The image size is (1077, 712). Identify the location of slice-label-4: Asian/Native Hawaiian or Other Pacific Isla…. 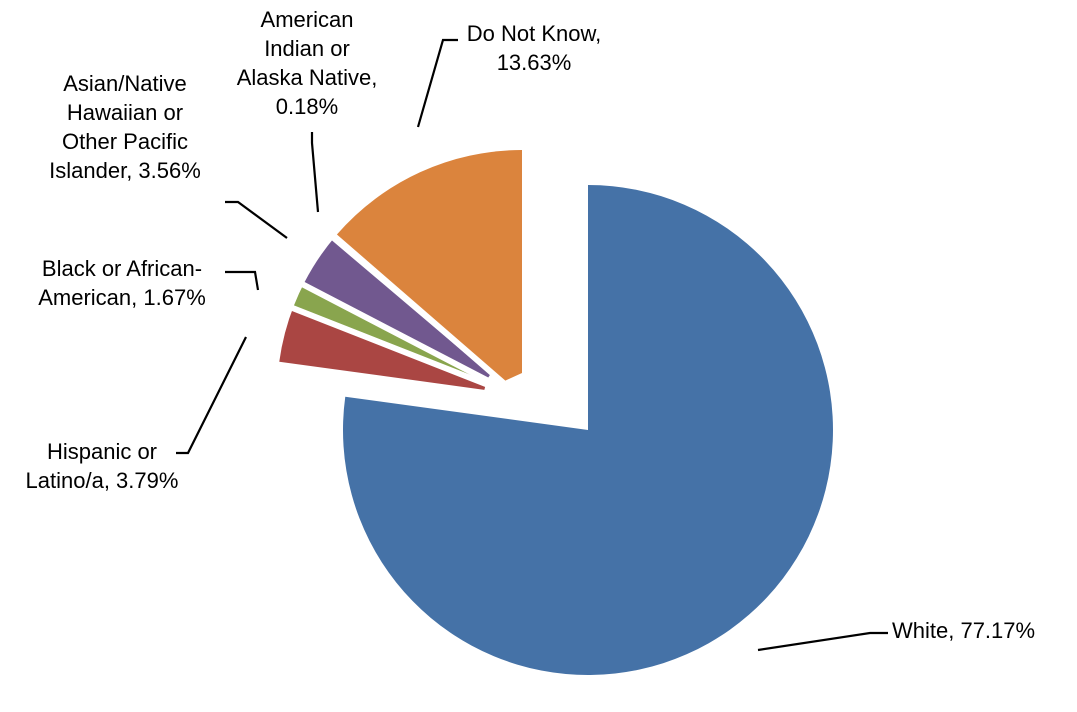
(125, 127).